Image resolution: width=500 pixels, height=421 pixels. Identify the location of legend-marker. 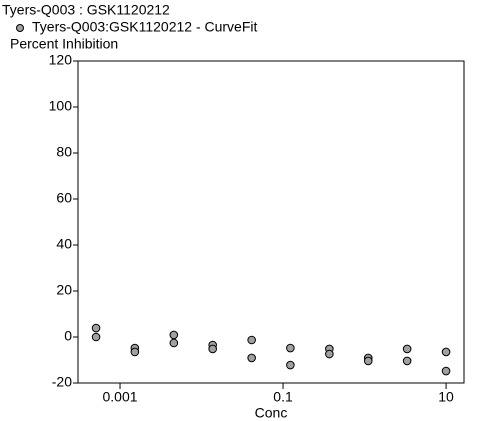
(20, 28).